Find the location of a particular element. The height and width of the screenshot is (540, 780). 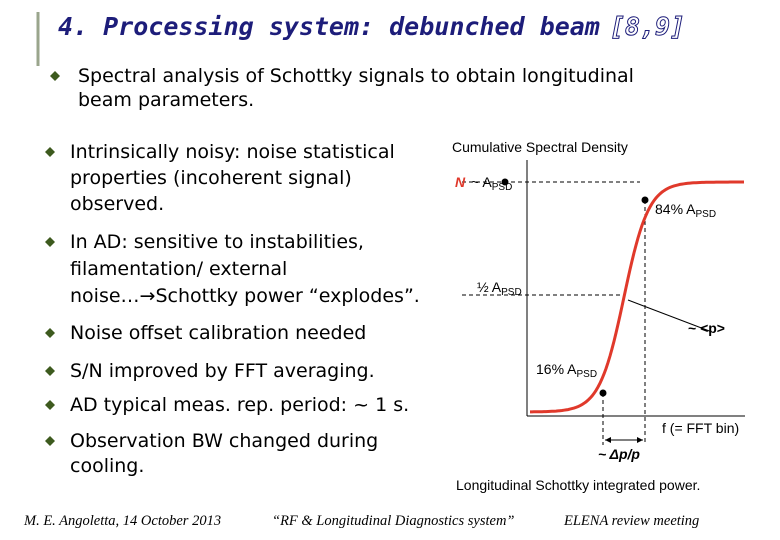

p84-text: 84% A is located at coordinates (675, 209).